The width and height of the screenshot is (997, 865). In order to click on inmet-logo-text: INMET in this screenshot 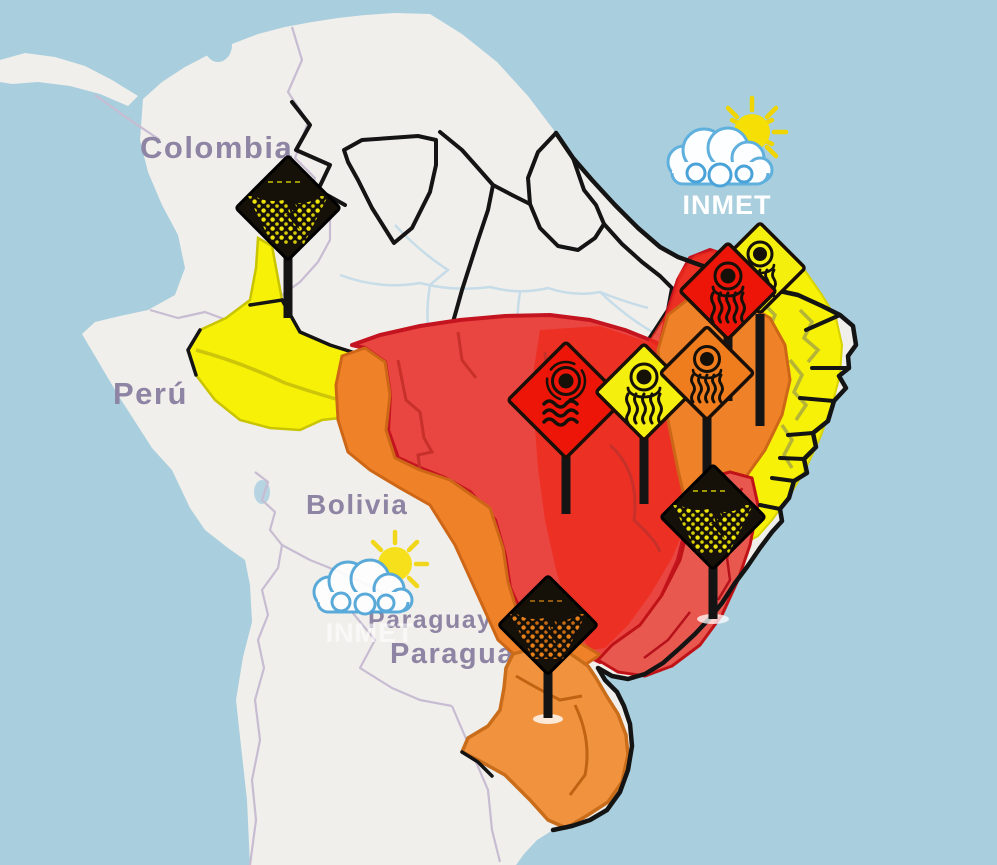, I will do `click(727, 205)`.